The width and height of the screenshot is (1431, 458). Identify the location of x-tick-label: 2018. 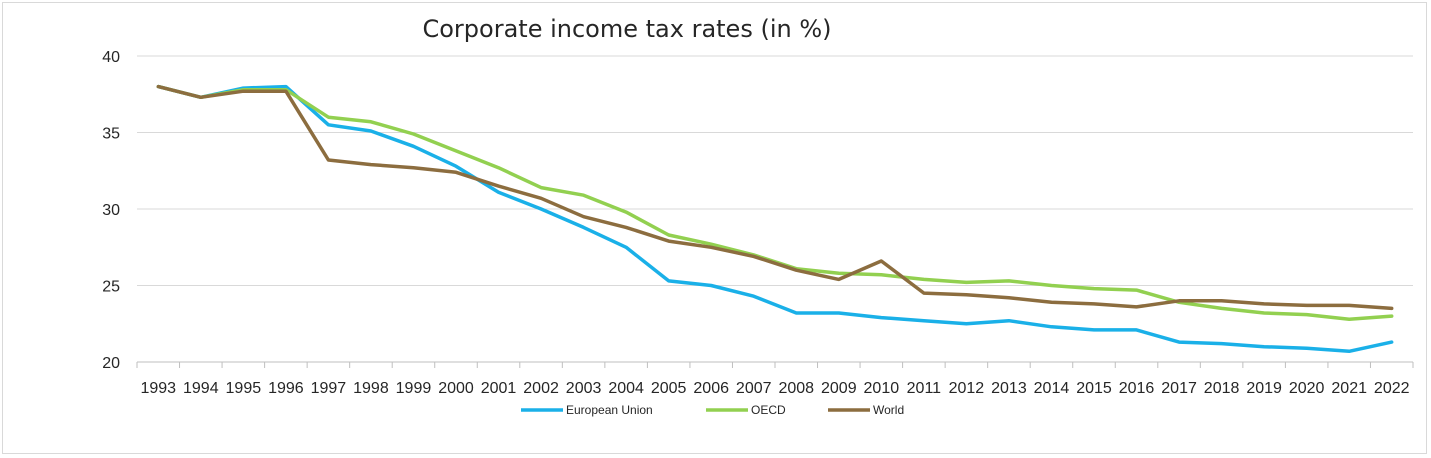
(1222, 388).